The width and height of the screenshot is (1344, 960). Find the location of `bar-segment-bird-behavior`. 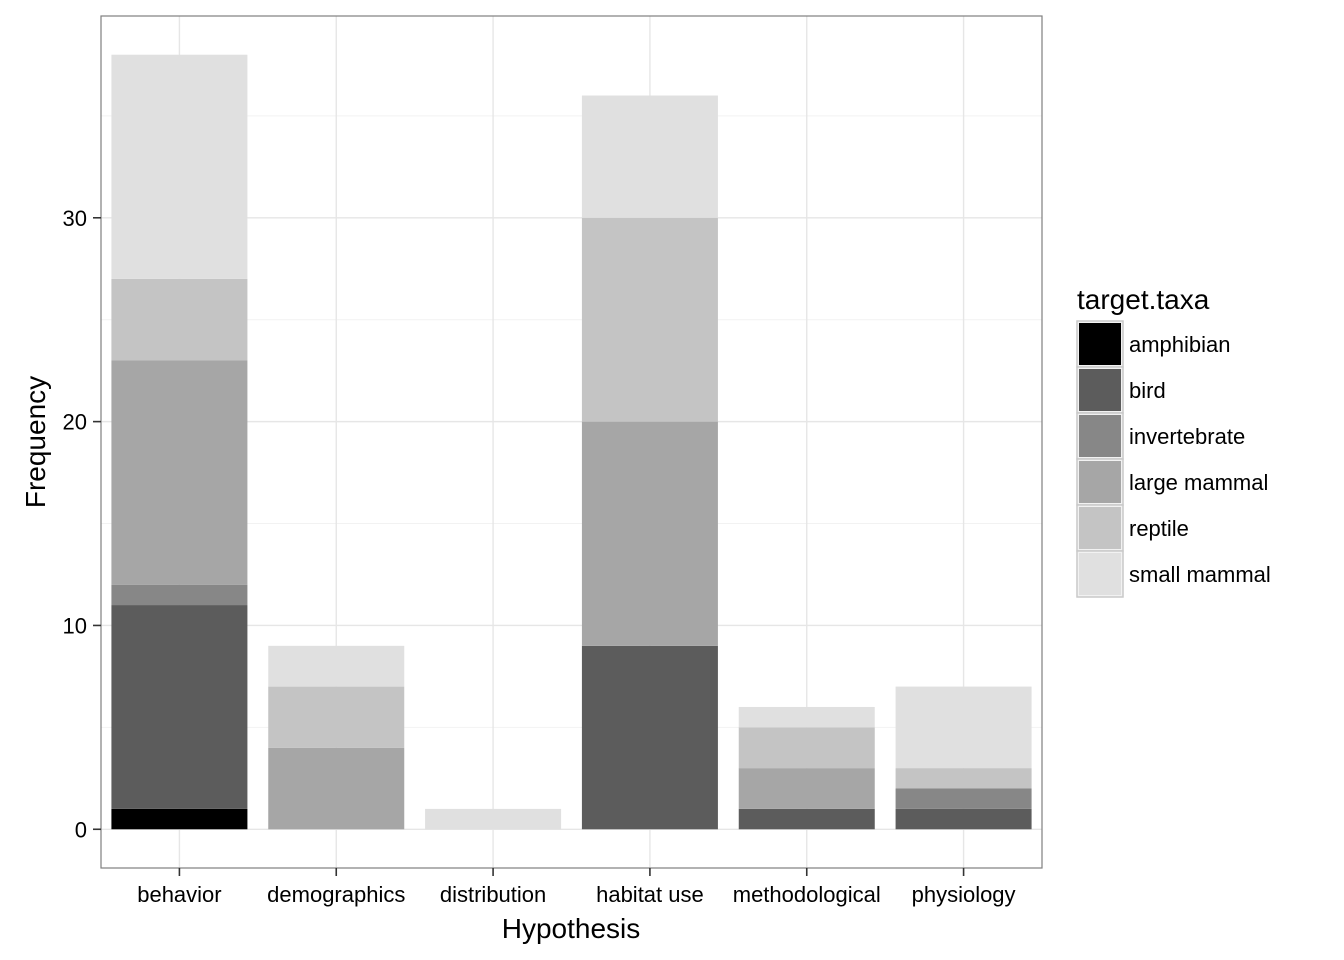

bar-segment-bird-behavior is located at coordinates (179, 707).